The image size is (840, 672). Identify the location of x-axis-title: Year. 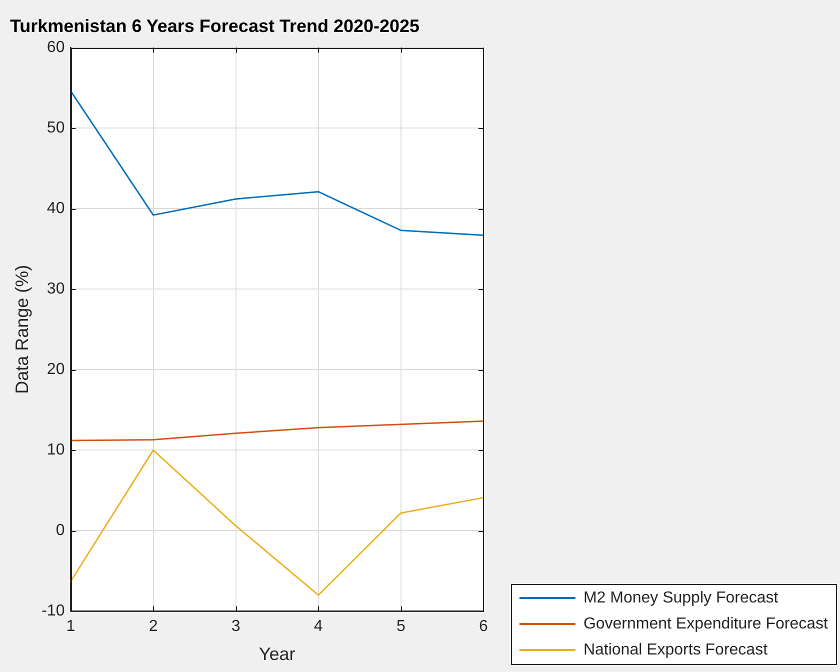
(277, 654).